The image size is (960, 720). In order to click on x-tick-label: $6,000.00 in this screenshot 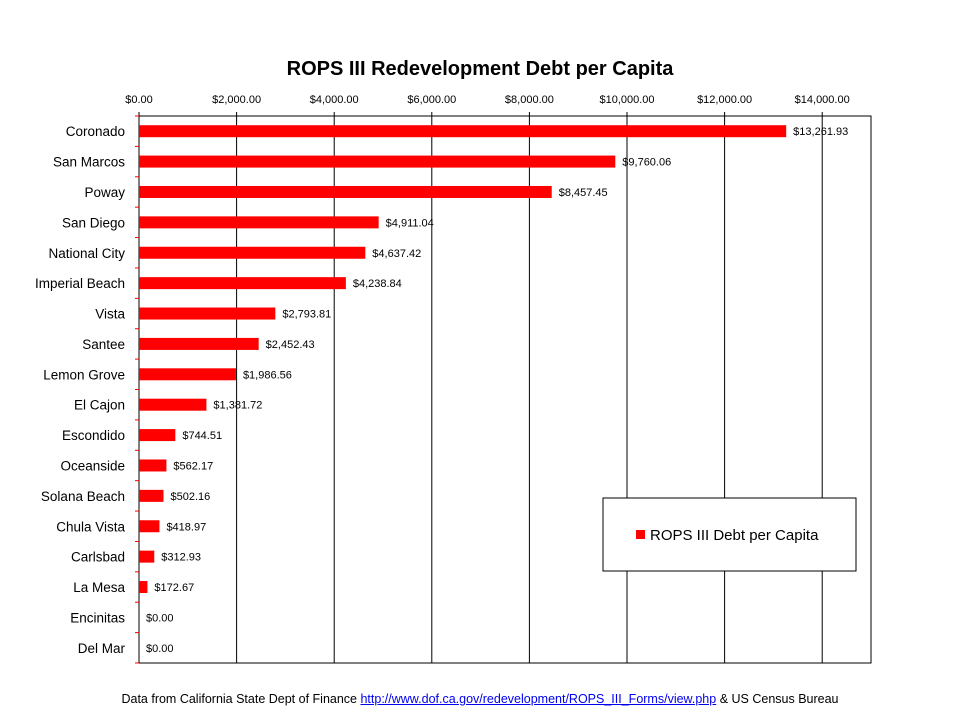, I will do `click(431, 100)`.